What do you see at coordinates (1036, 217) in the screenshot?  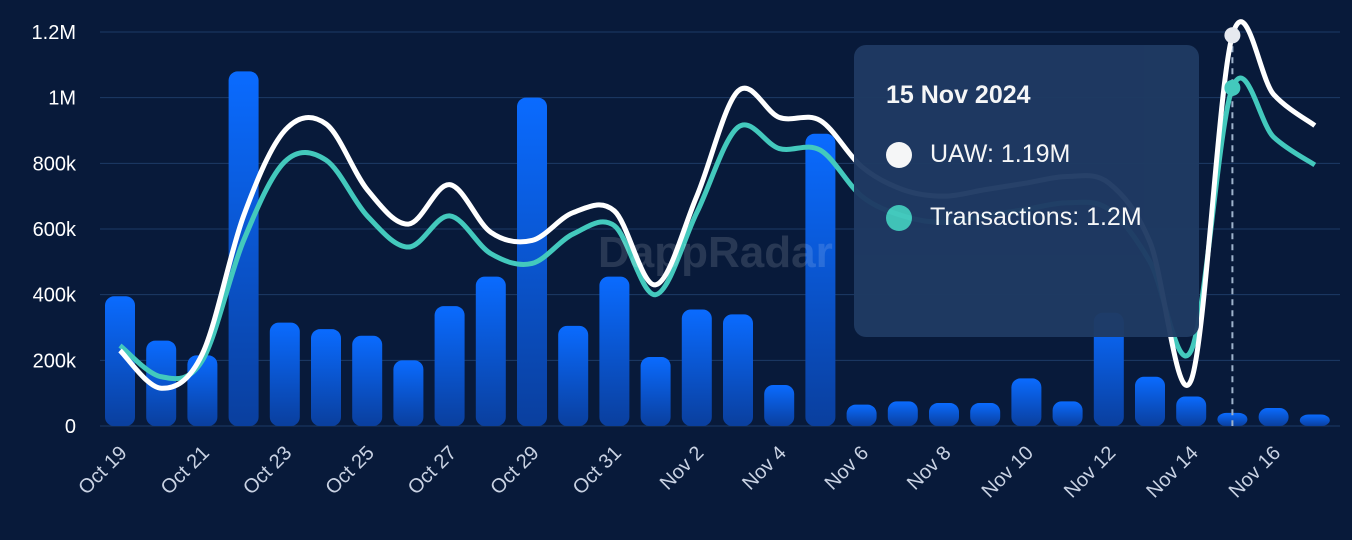 I see `tooltip-transactions-value: Transactions: 1.2M` at bounding box center [1036, 217].